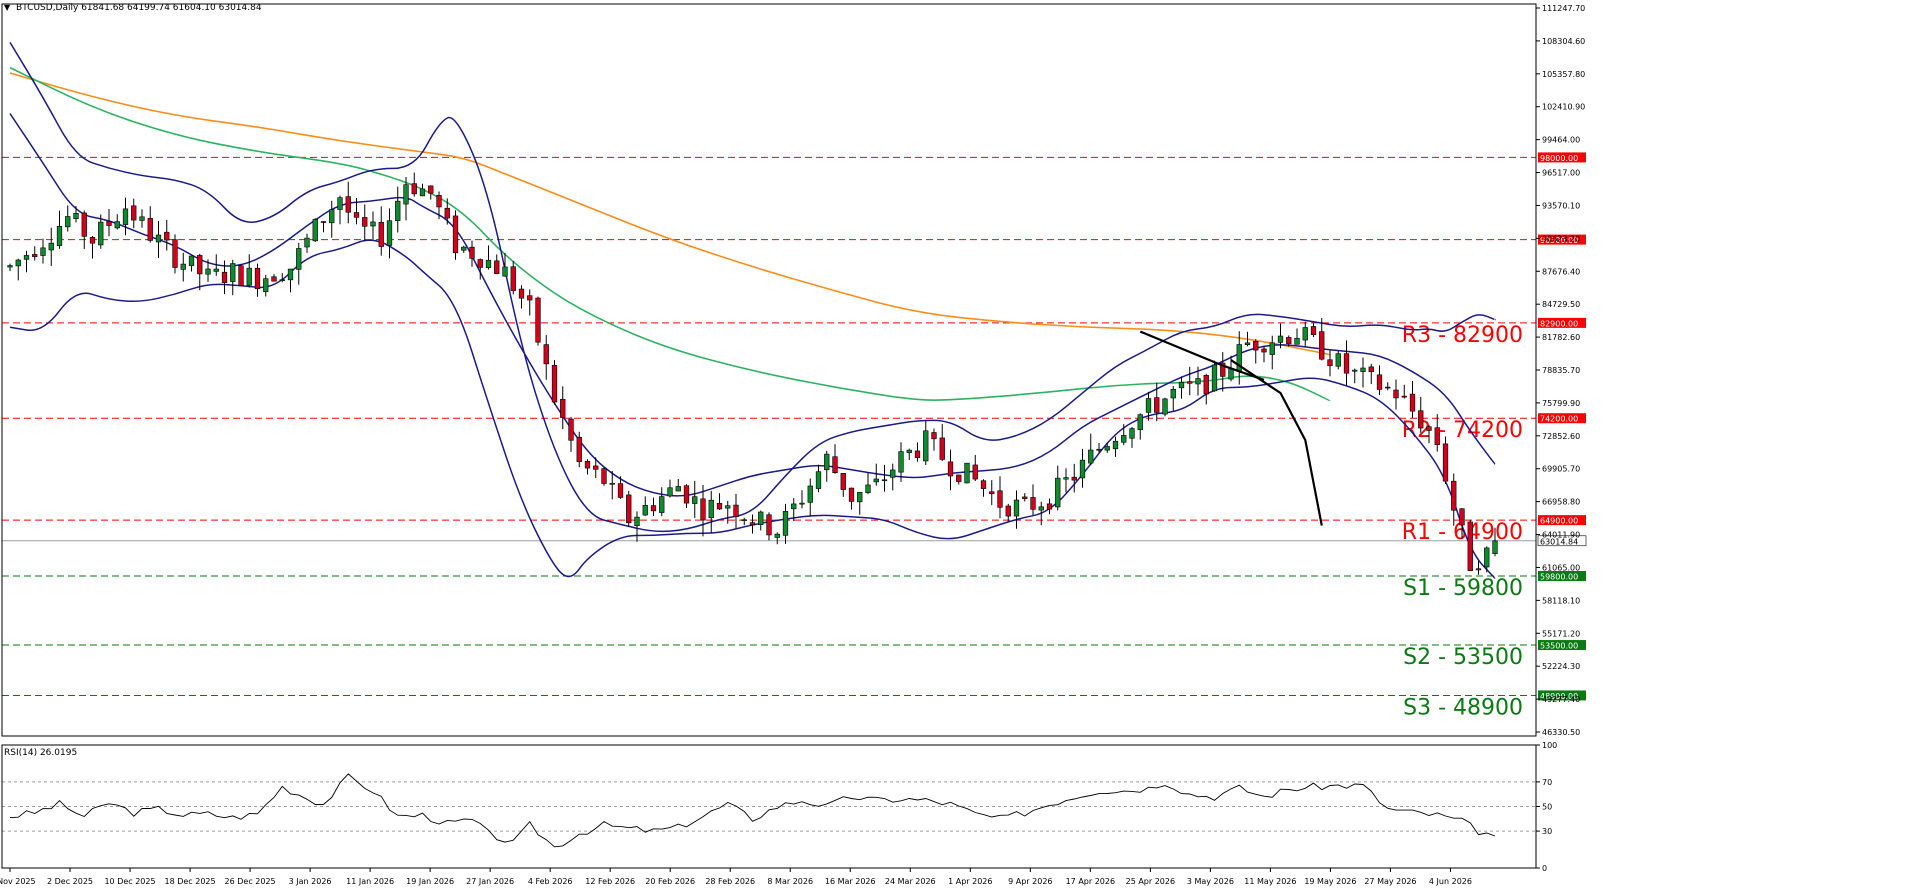  Describe the element at coordinates (171, 8) in the screenshot. I see `ohlc-values: 61841.68 64199.74 61604.10 63014.84` at that location.